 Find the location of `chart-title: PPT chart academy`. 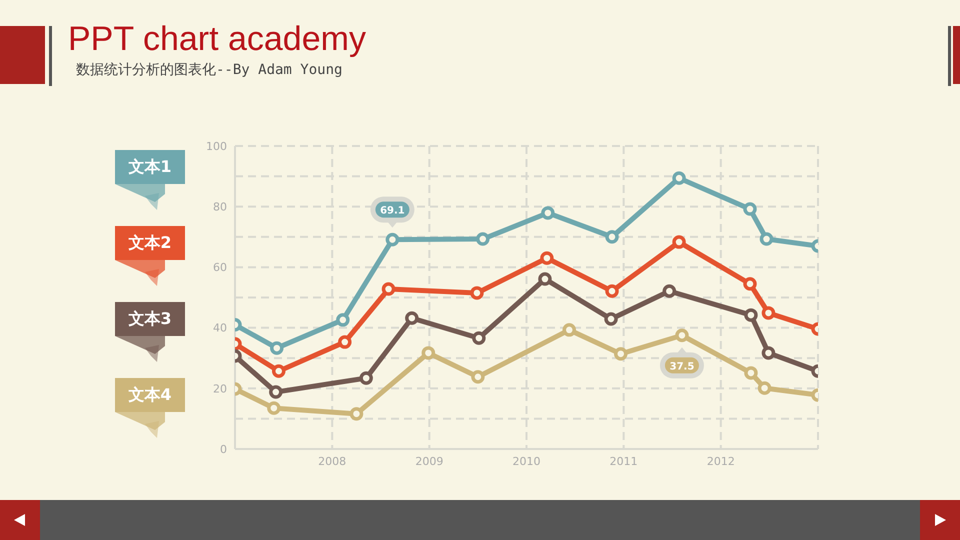

chart-title: PPT chart academy is located at coordinates (217, 39).